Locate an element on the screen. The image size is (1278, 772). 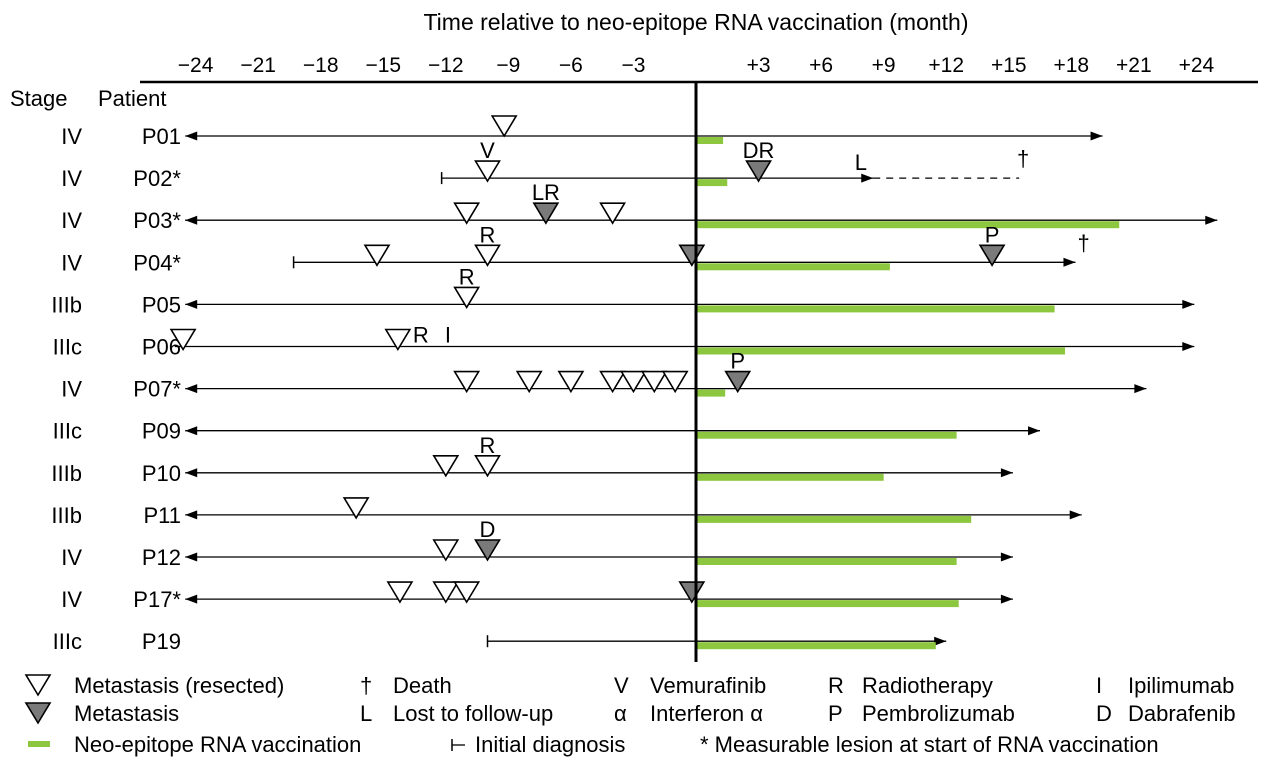
legend-symbol: I is located at coordinates (1099, 685).